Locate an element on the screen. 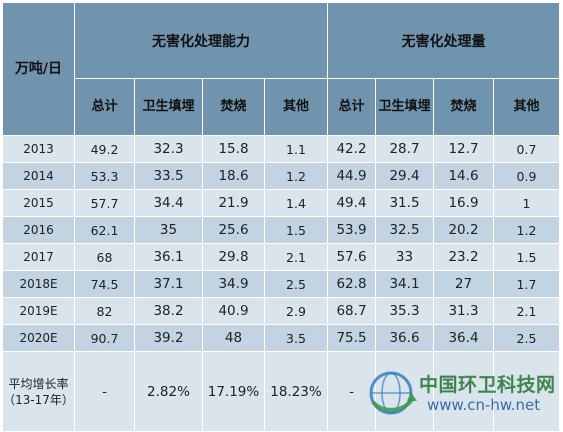  year-cell: 2020E is located at coordinates (38, 338).